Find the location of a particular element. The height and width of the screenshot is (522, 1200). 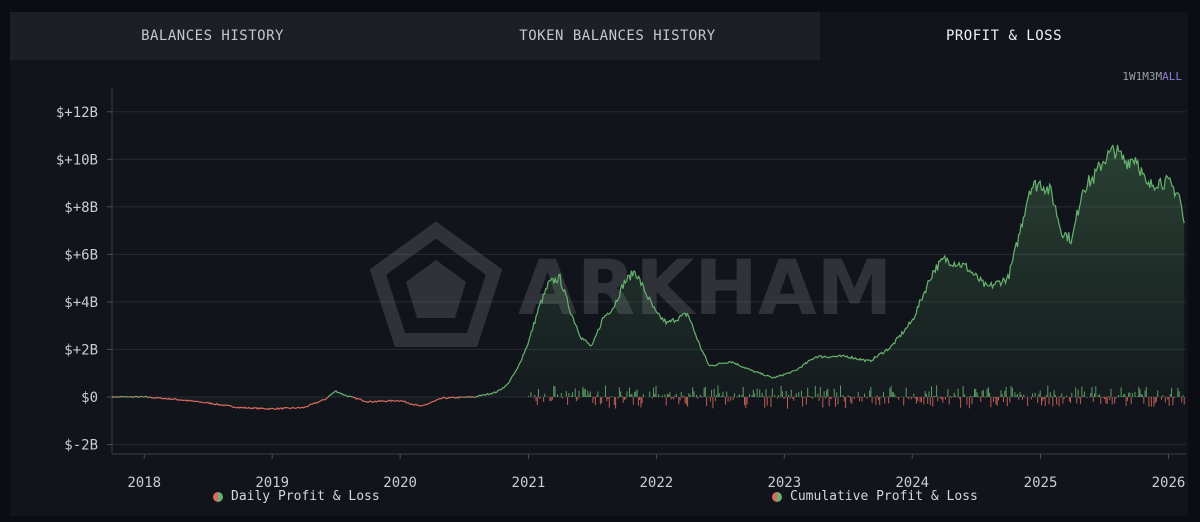

cumulative-pnl-line-negative is located at coordinates (295, 403).